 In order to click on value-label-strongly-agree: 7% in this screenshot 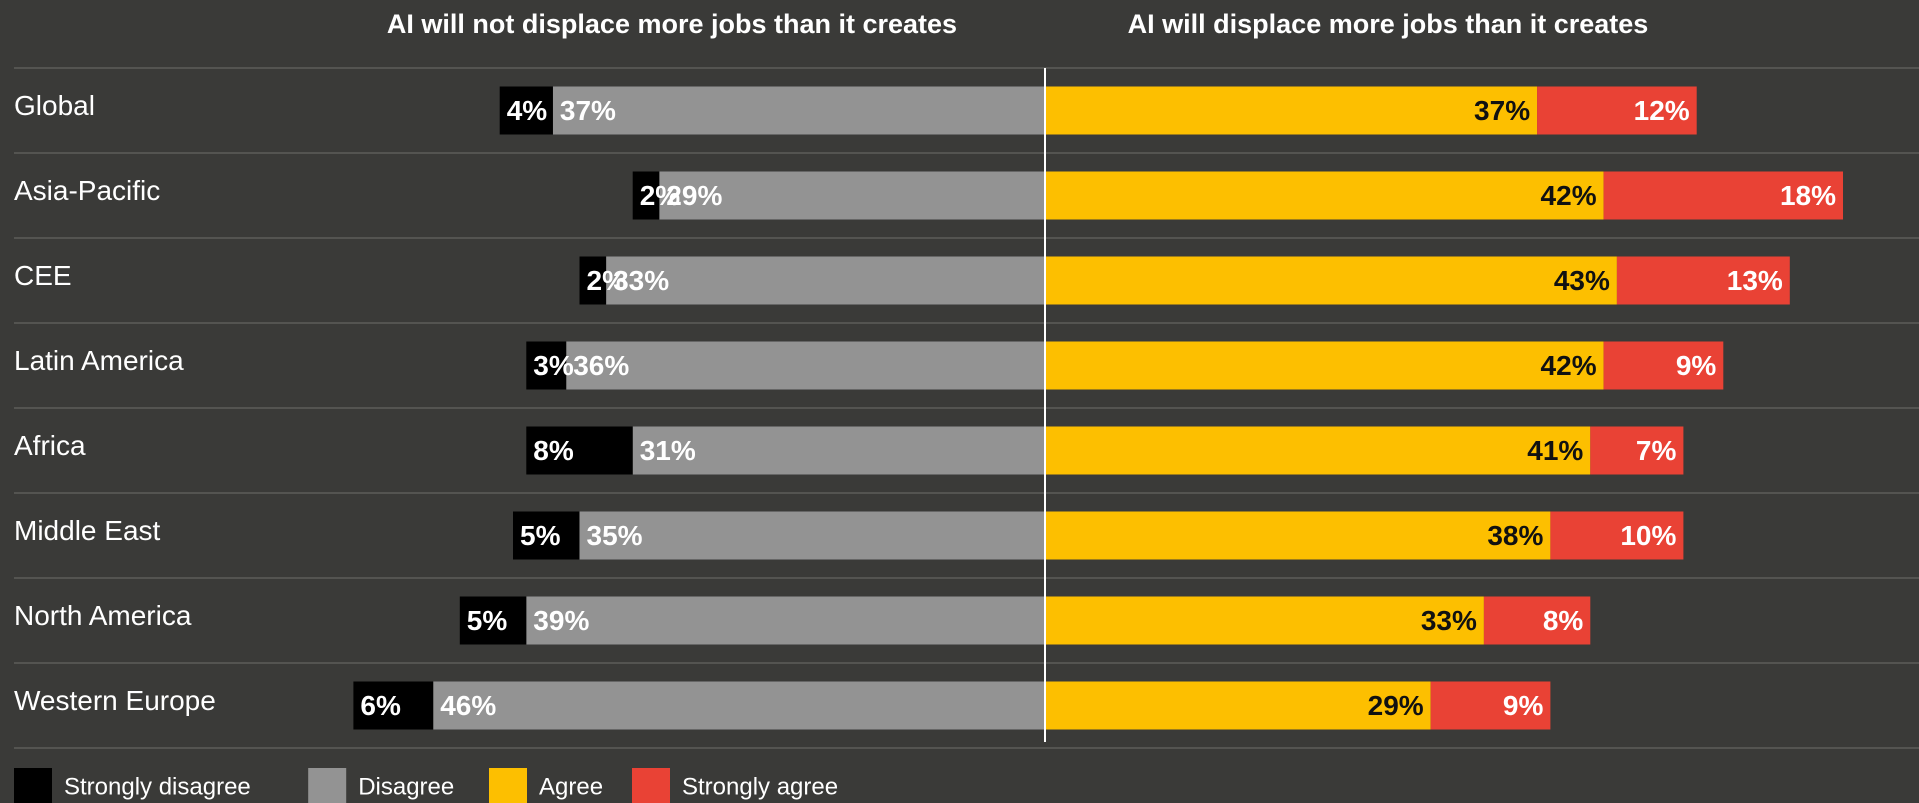, I will do `click(1656, 450)`.